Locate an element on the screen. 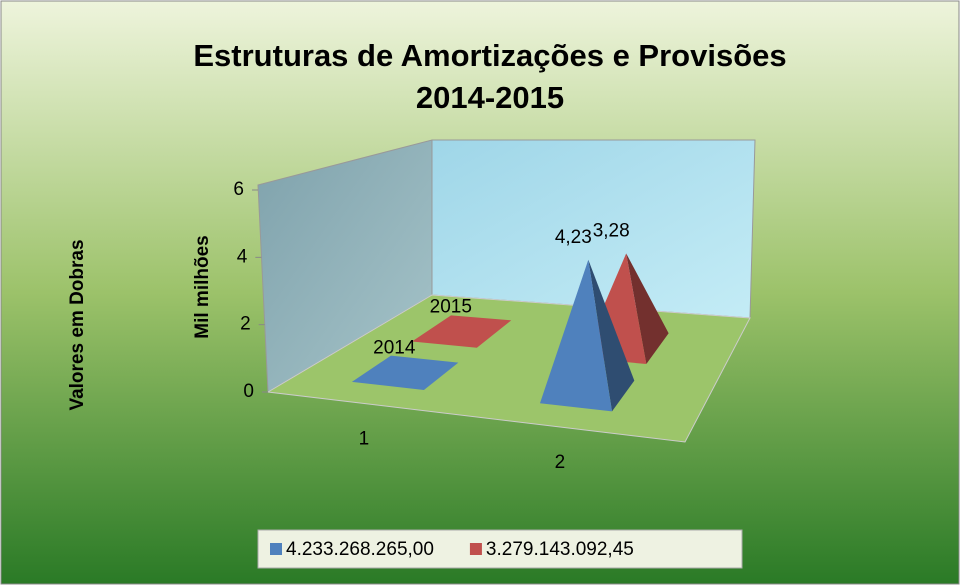 The width and height of the screenshot is (960, 585). legend-label: 4.233.268.265,00 is located at coordinates (360, 549).